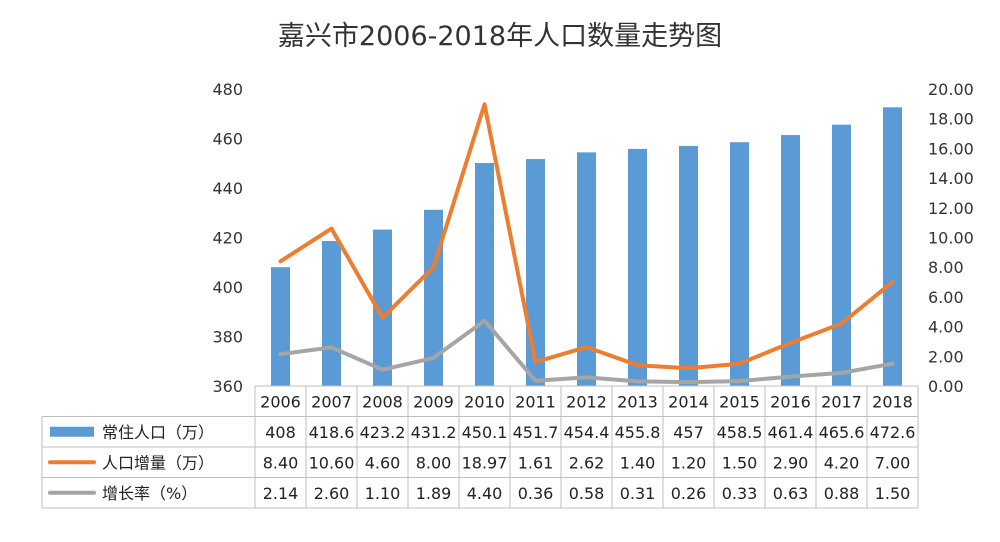 This screenshot has width=1000, height=542. I want to click on x-tick-label: 2016, so click(790, 401).